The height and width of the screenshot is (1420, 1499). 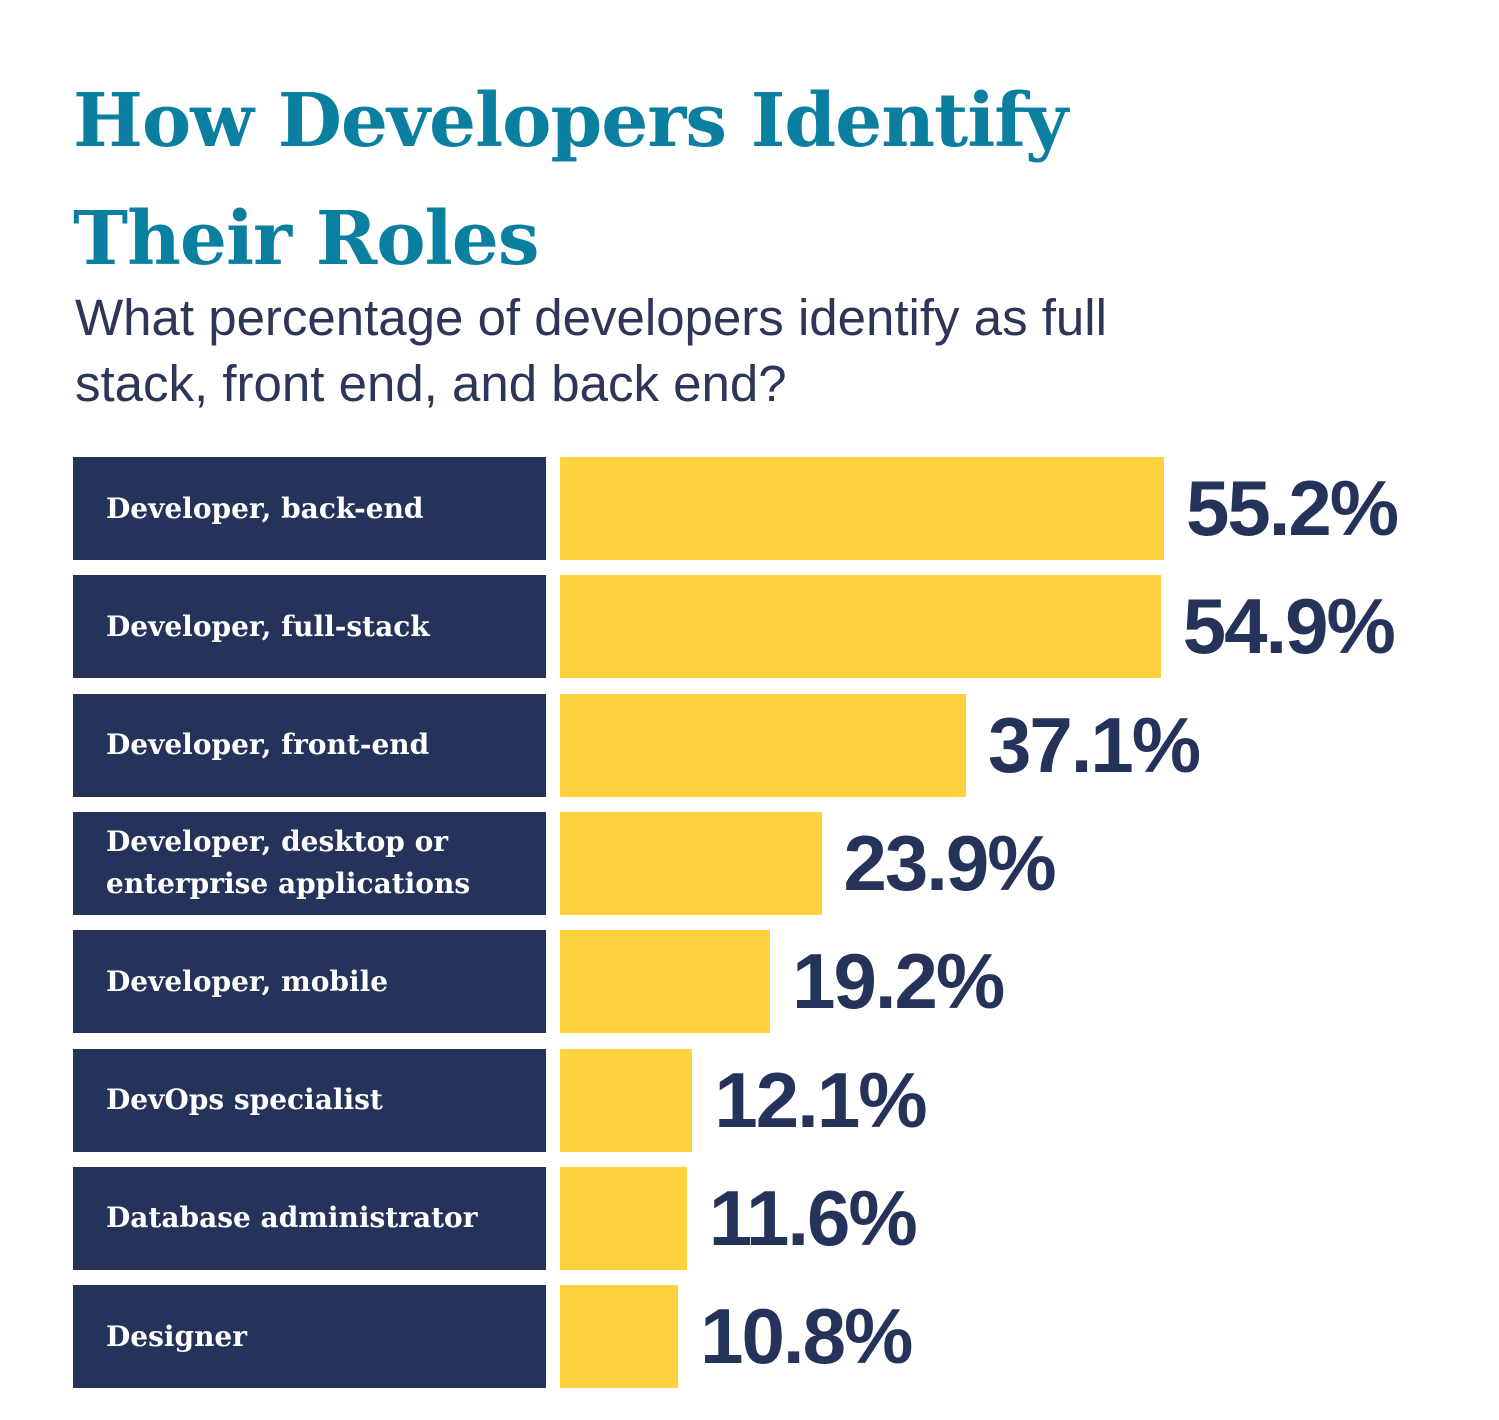 I want to click on category-box: Developer, back-end, so click(x=309, y=508).